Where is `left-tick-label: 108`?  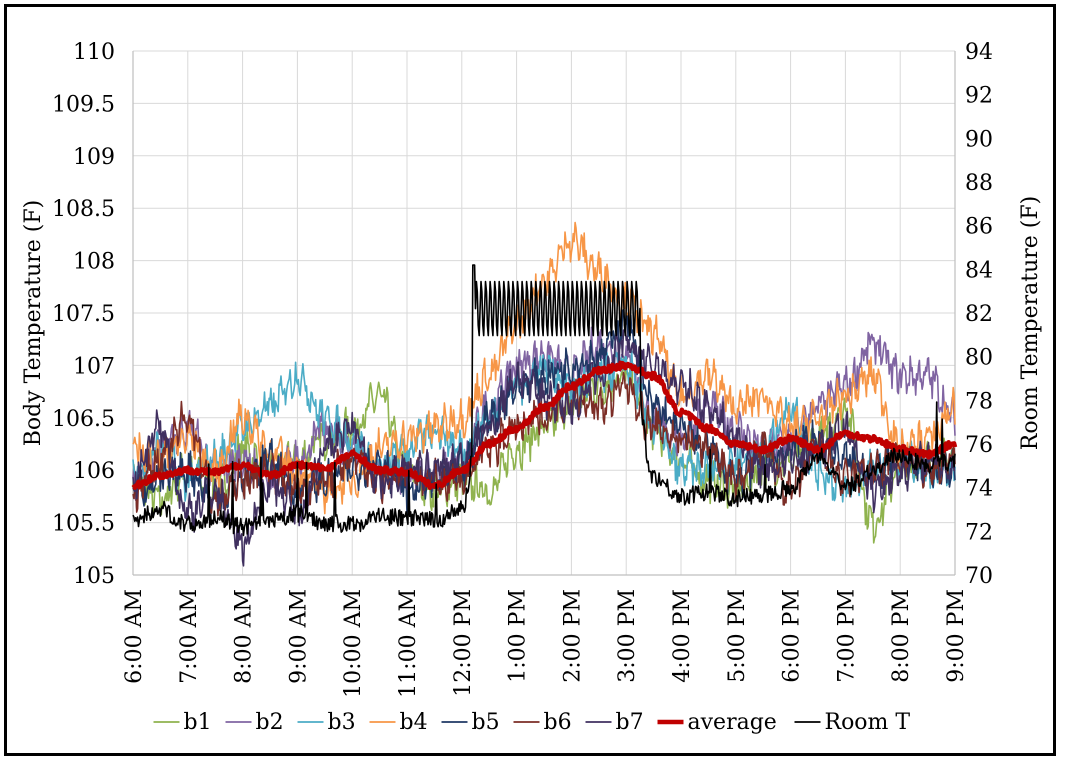 left-tick-label: 108 is located at coordinates (94, 262).